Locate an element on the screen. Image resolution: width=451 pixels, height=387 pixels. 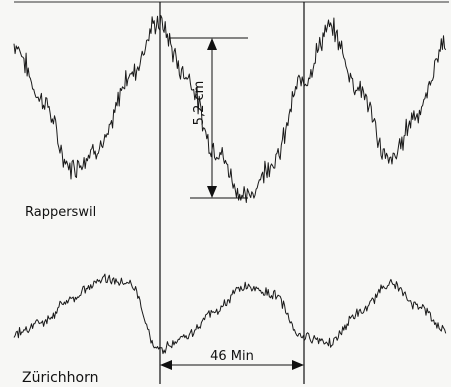
period-annotation: 46 Min is located at coordinates (232, 359).